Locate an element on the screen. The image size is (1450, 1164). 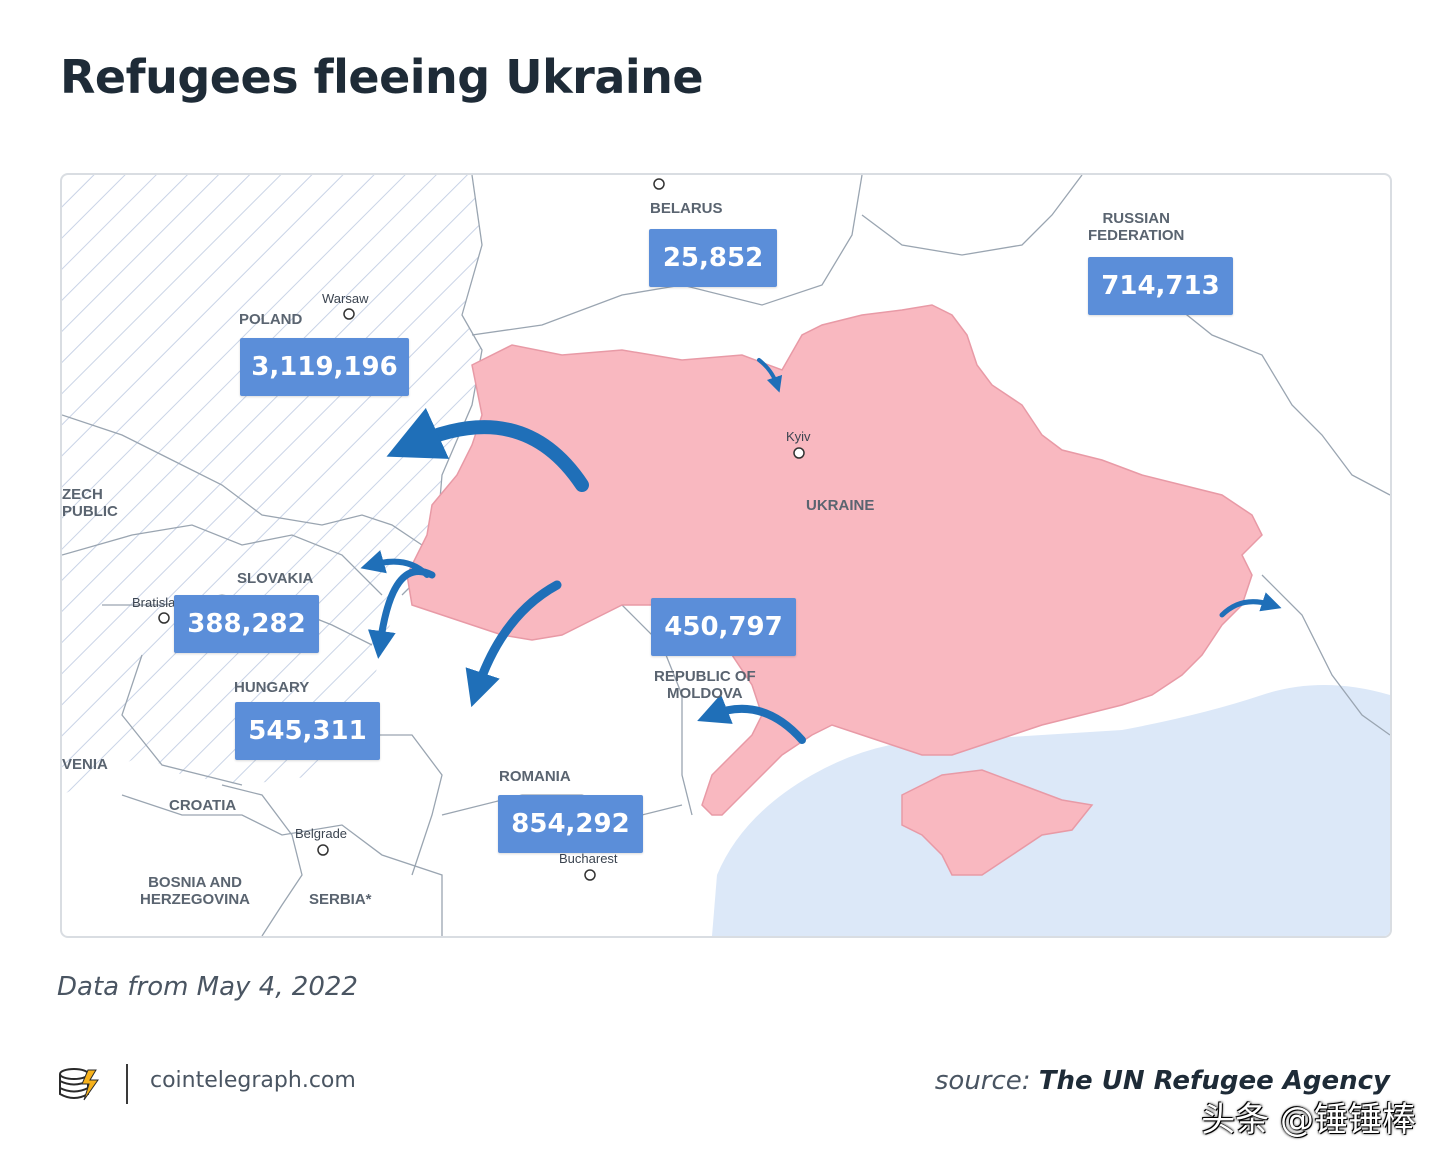
minsk-marker is located at coordinates (659, 184).